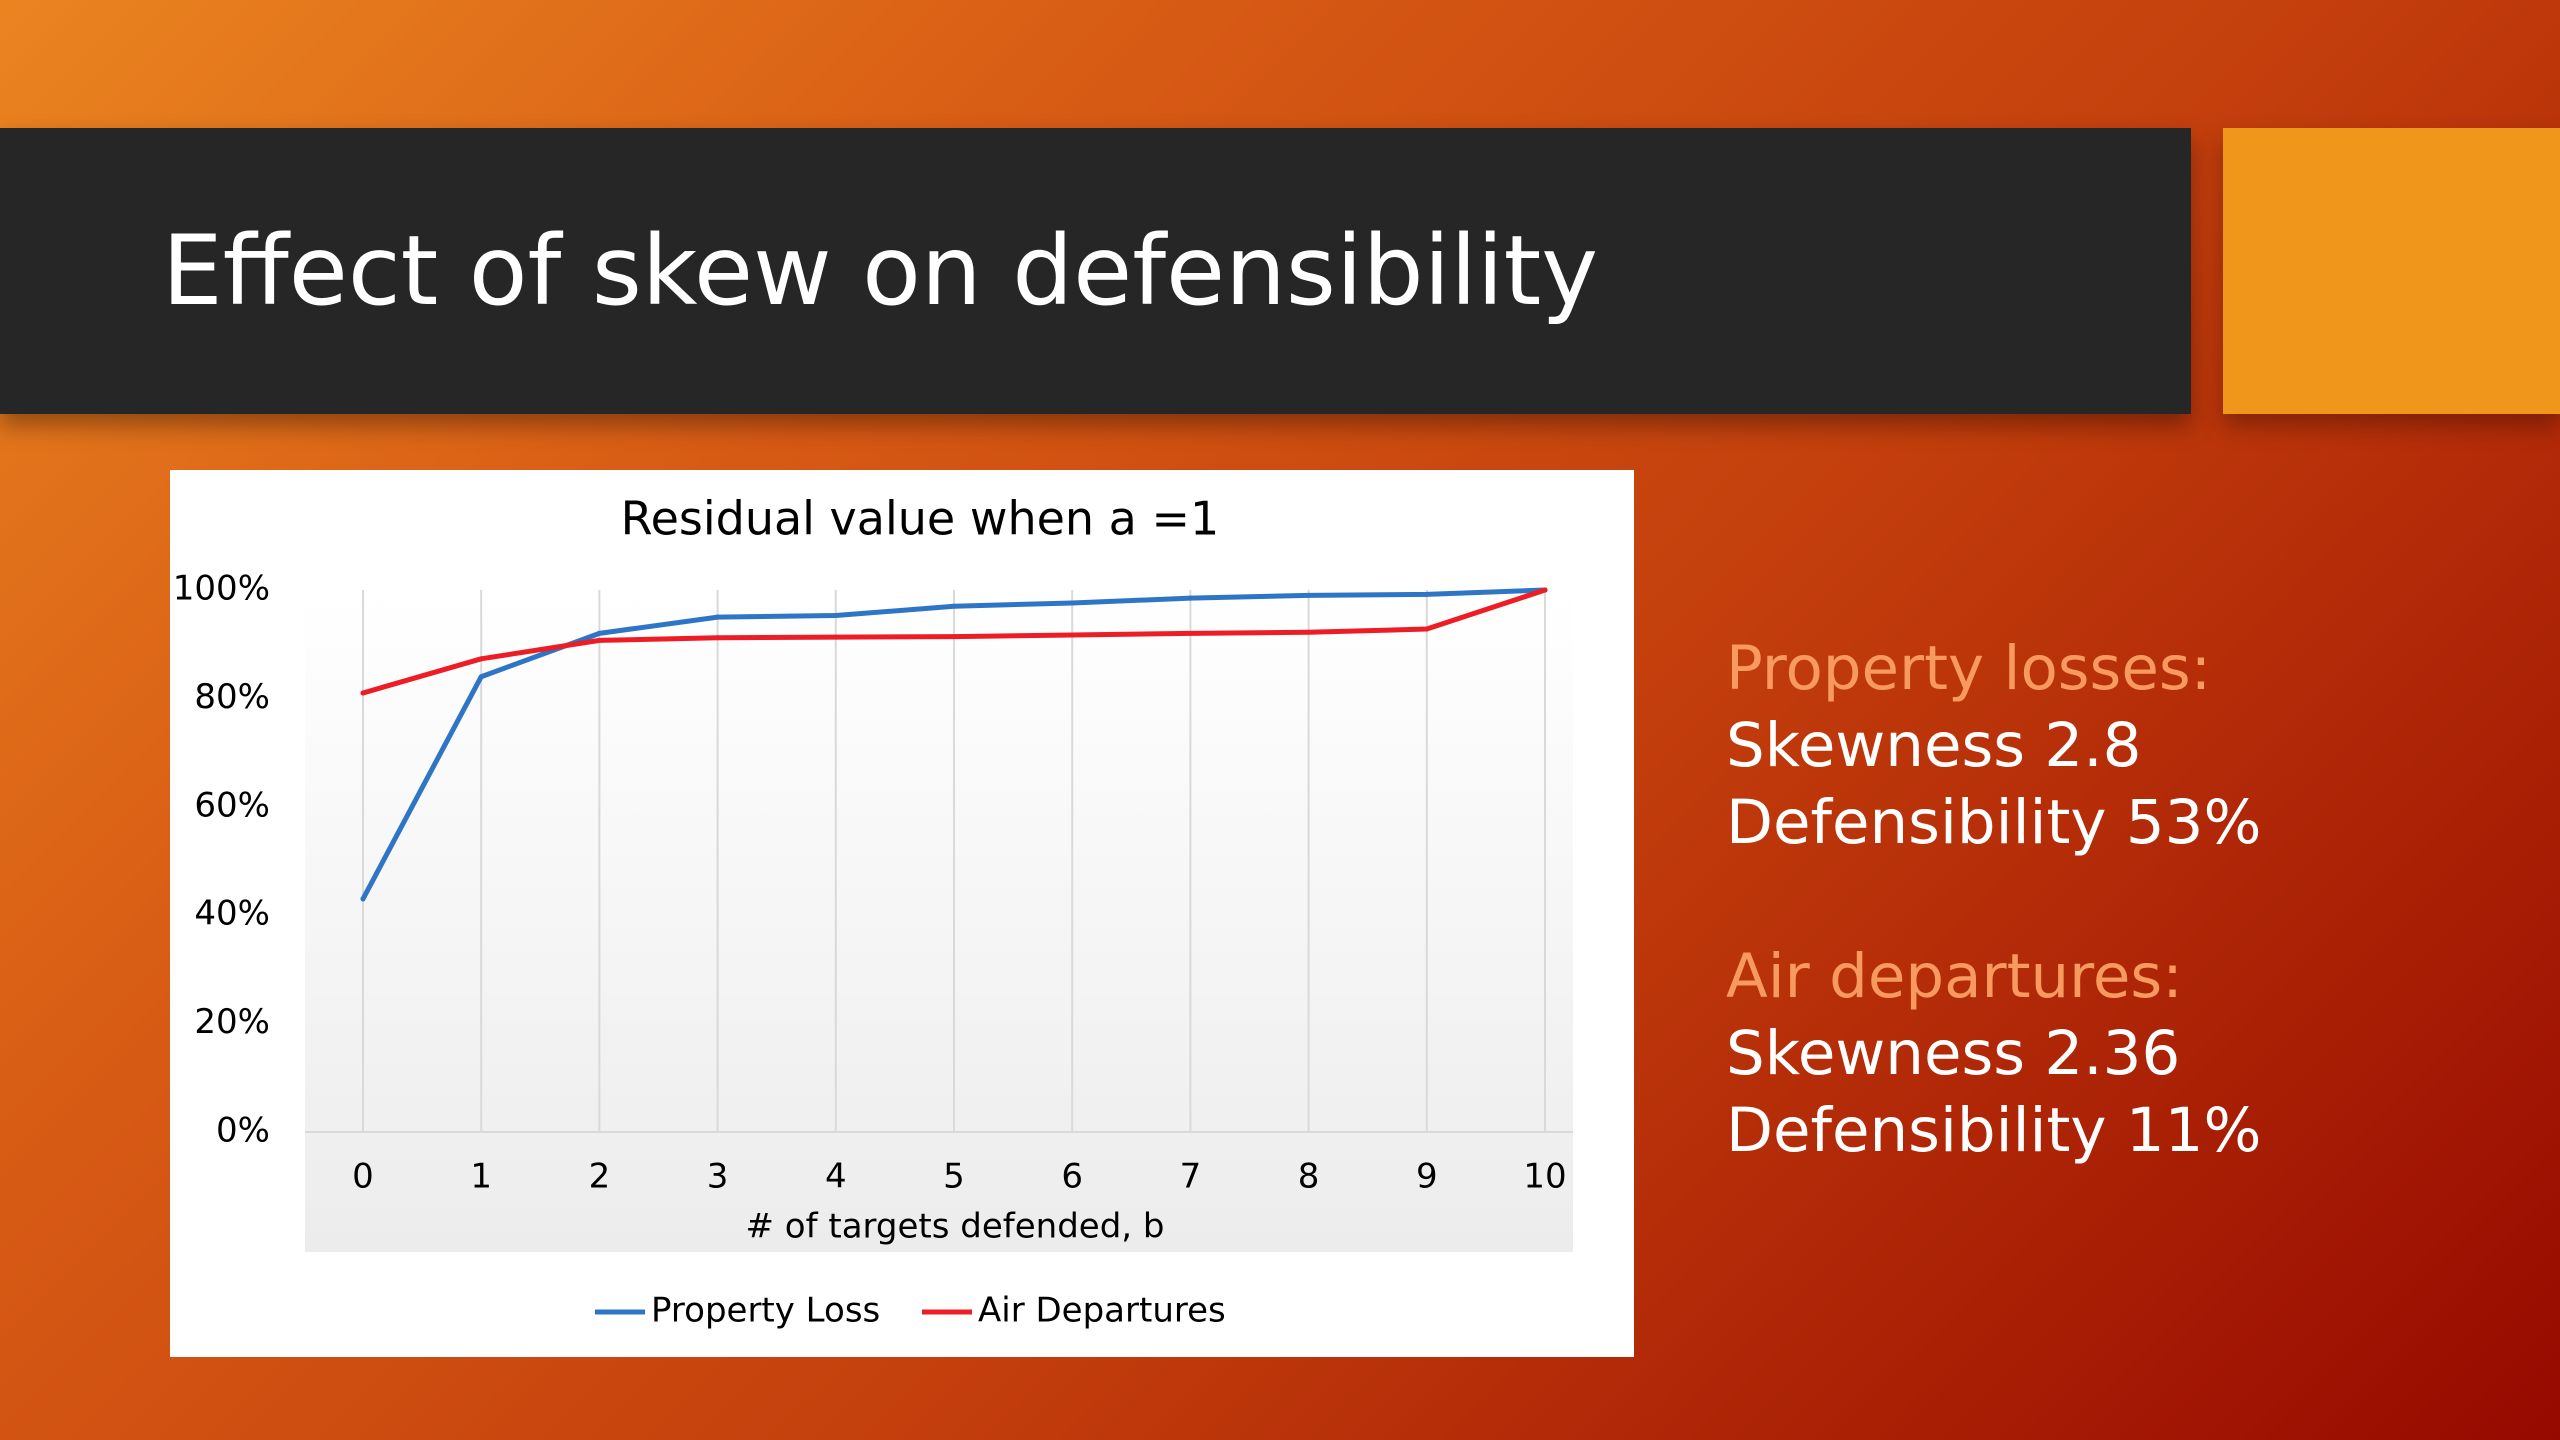 This screenshot has width=2560, height=1440. What do you see at coordinates (954, 744) in the screenshot?
I see `series-layer` at bounding box center [954, 744].